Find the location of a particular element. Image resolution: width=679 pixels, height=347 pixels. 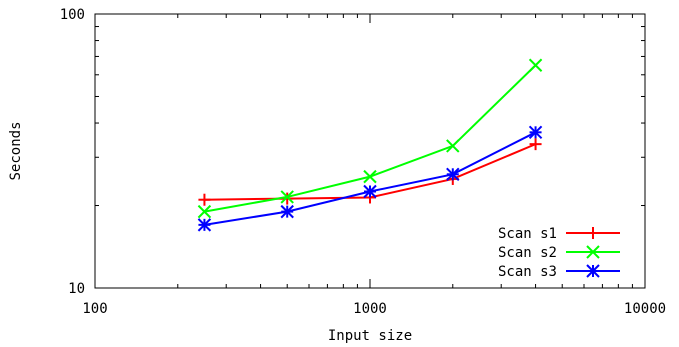

y-axis-label: Seconds is located at coordinates (16, 150).